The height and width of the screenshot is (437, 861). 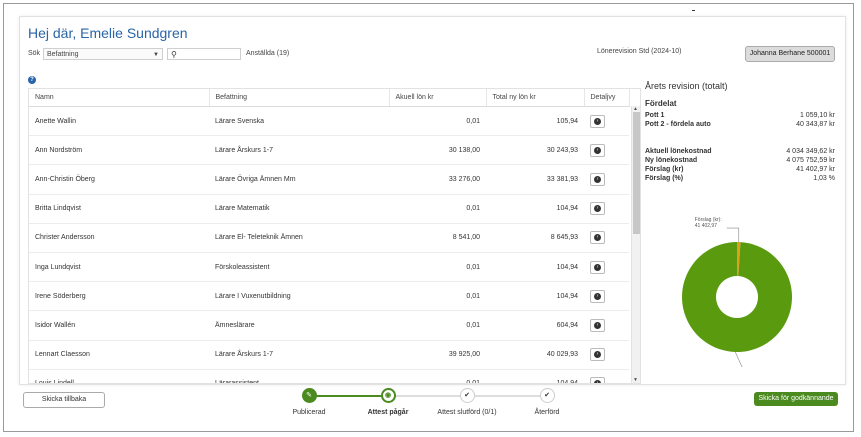 I want to click on cell-title: Lärarassistent, so click(x=299, y=376).